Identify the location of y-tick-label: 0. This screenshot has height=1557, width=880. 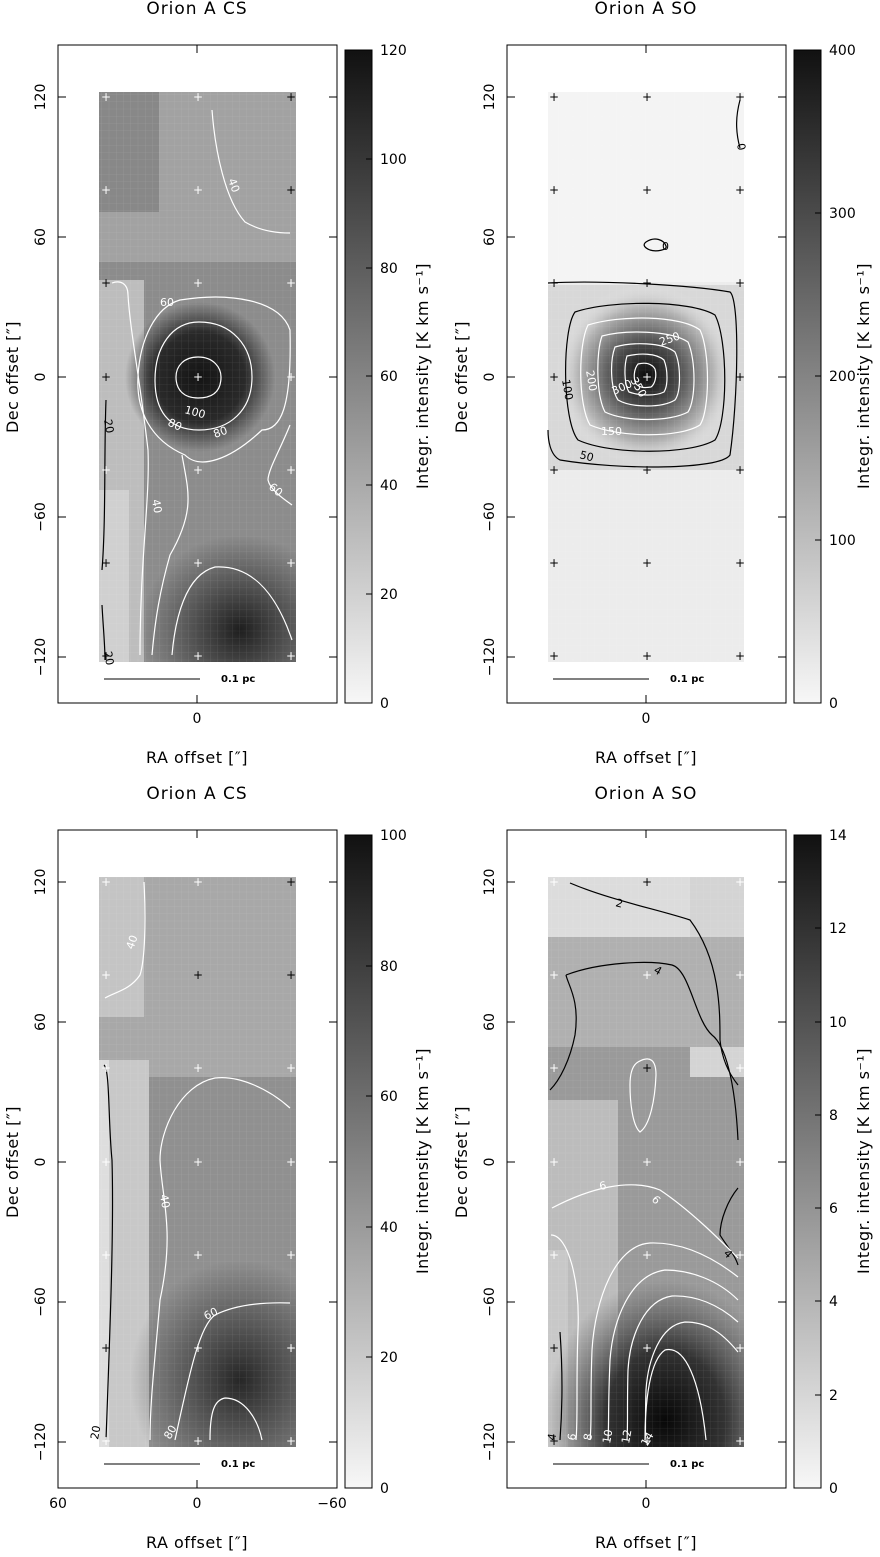
(41, 377).